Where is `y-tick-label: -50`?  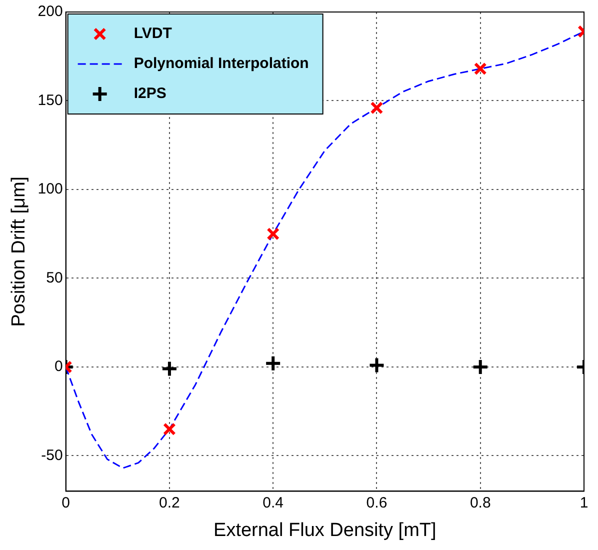 y-tick-label: -50 is located at coordinates (52, 455).